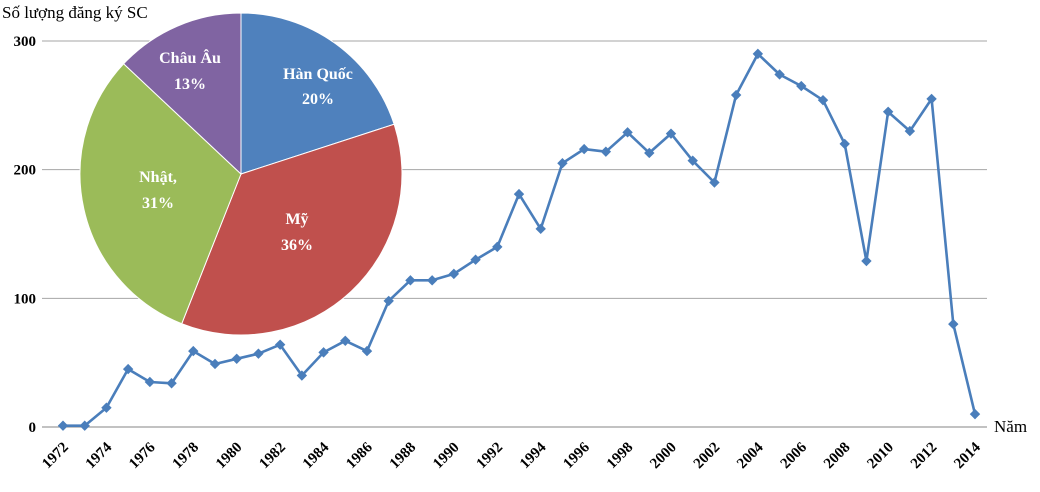 Image resolution: width=1040 pixels, height=492 pixels. I want to click on pie-slice-label: Mỹ, so click(296, 219).